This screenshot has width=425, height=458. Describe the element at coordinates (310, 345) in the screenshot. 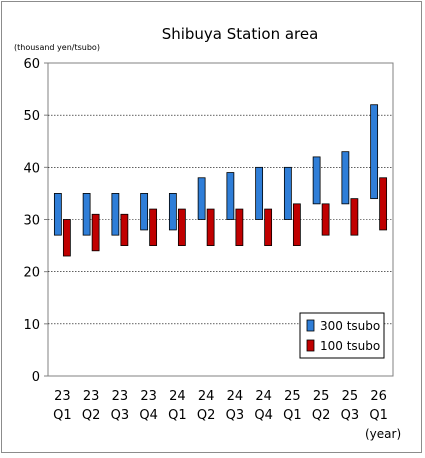

I see `legend-swatch-100-tsubo` at that location.